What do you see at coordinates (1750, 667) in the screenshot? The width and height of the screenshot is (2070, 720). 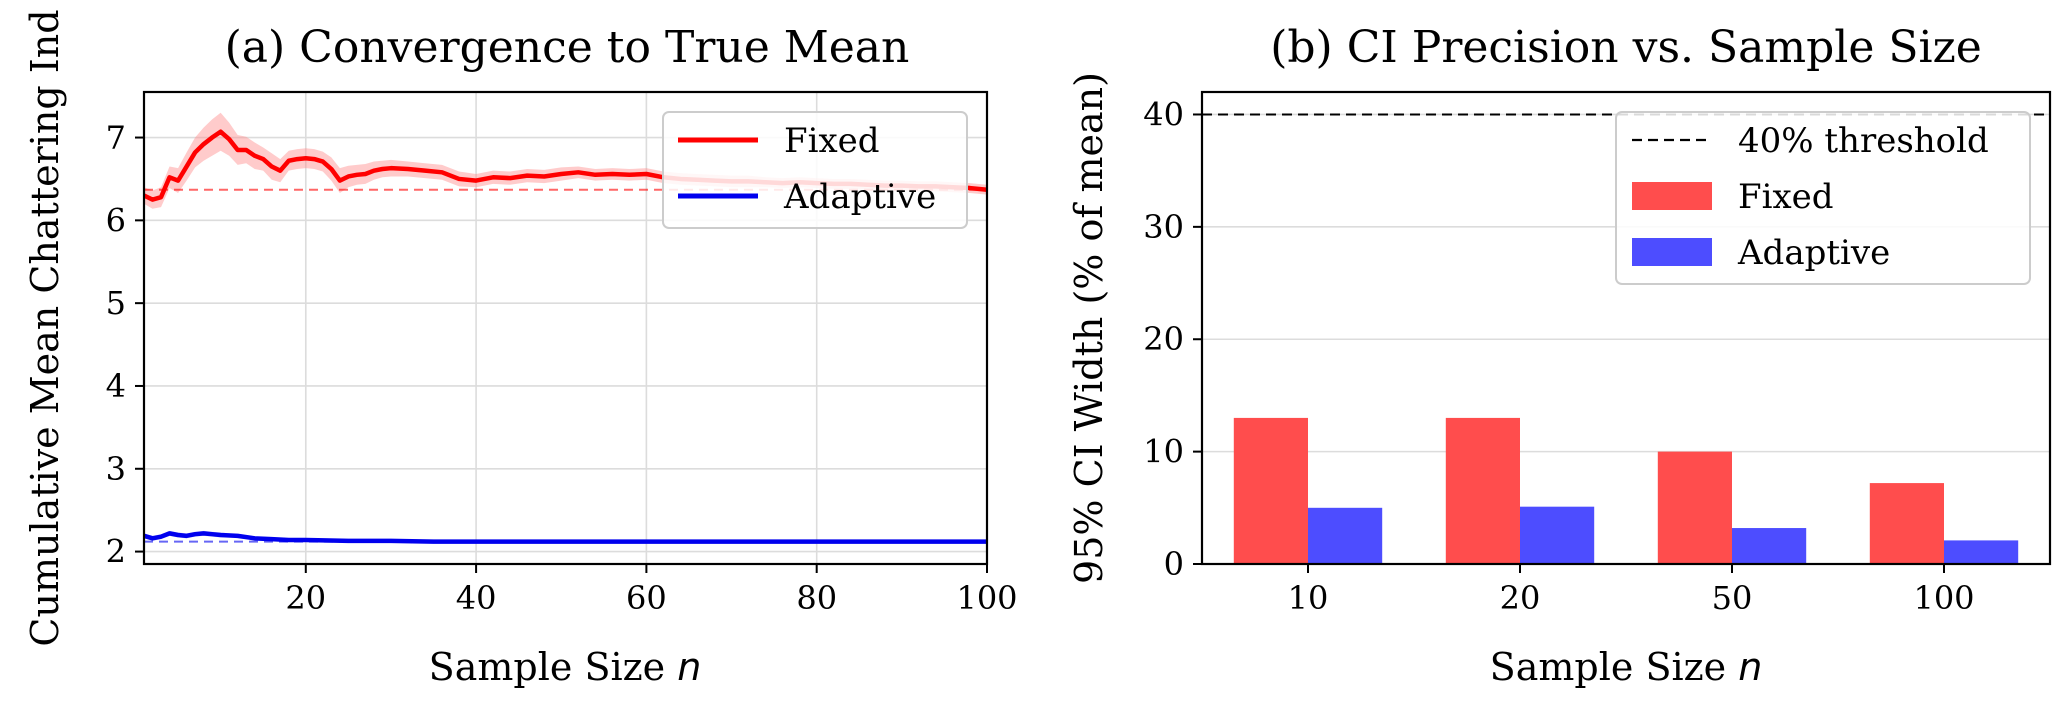 I see `panel-b-x-axis-label-var: n` at bounding box center [1750, 667].